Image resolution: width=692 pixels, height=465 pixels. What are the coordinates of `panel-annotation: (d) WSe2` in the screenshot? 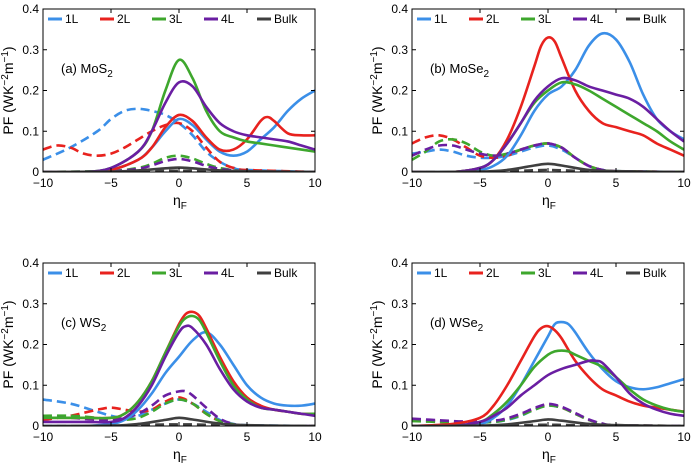 It's located at (457, 324).